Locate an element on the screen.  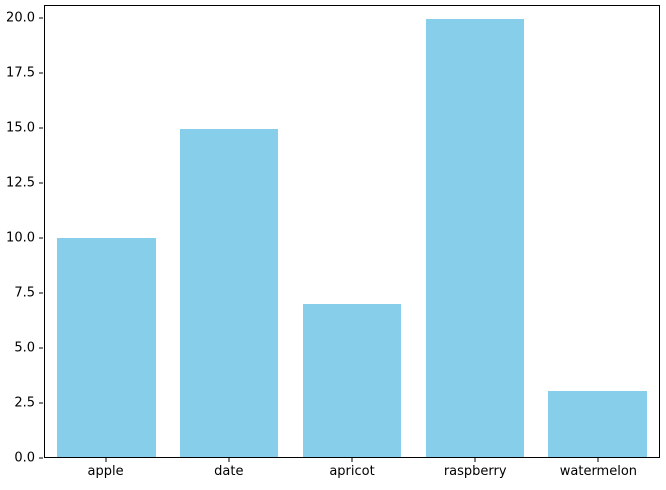
bar-apricot is located at coordinates (352, 380).